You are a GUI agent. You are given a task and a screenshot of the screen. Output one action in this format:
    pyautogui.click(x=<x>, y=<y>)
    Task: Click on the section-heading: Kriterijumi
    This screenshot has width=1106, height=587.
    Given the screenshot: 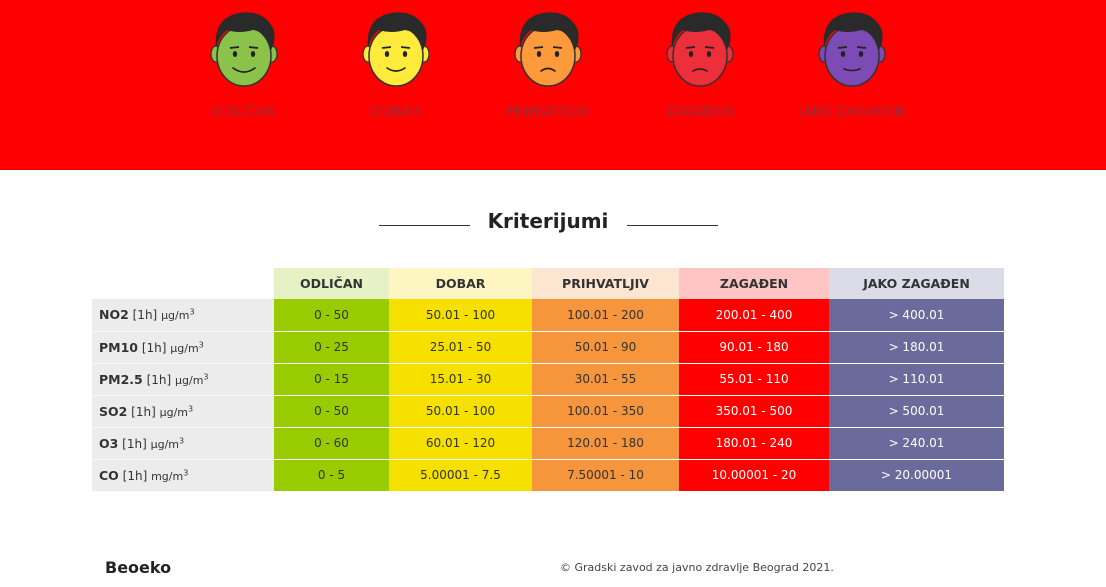 What is the action you would take?
    pyautogui.click(x=553, y=224)
    